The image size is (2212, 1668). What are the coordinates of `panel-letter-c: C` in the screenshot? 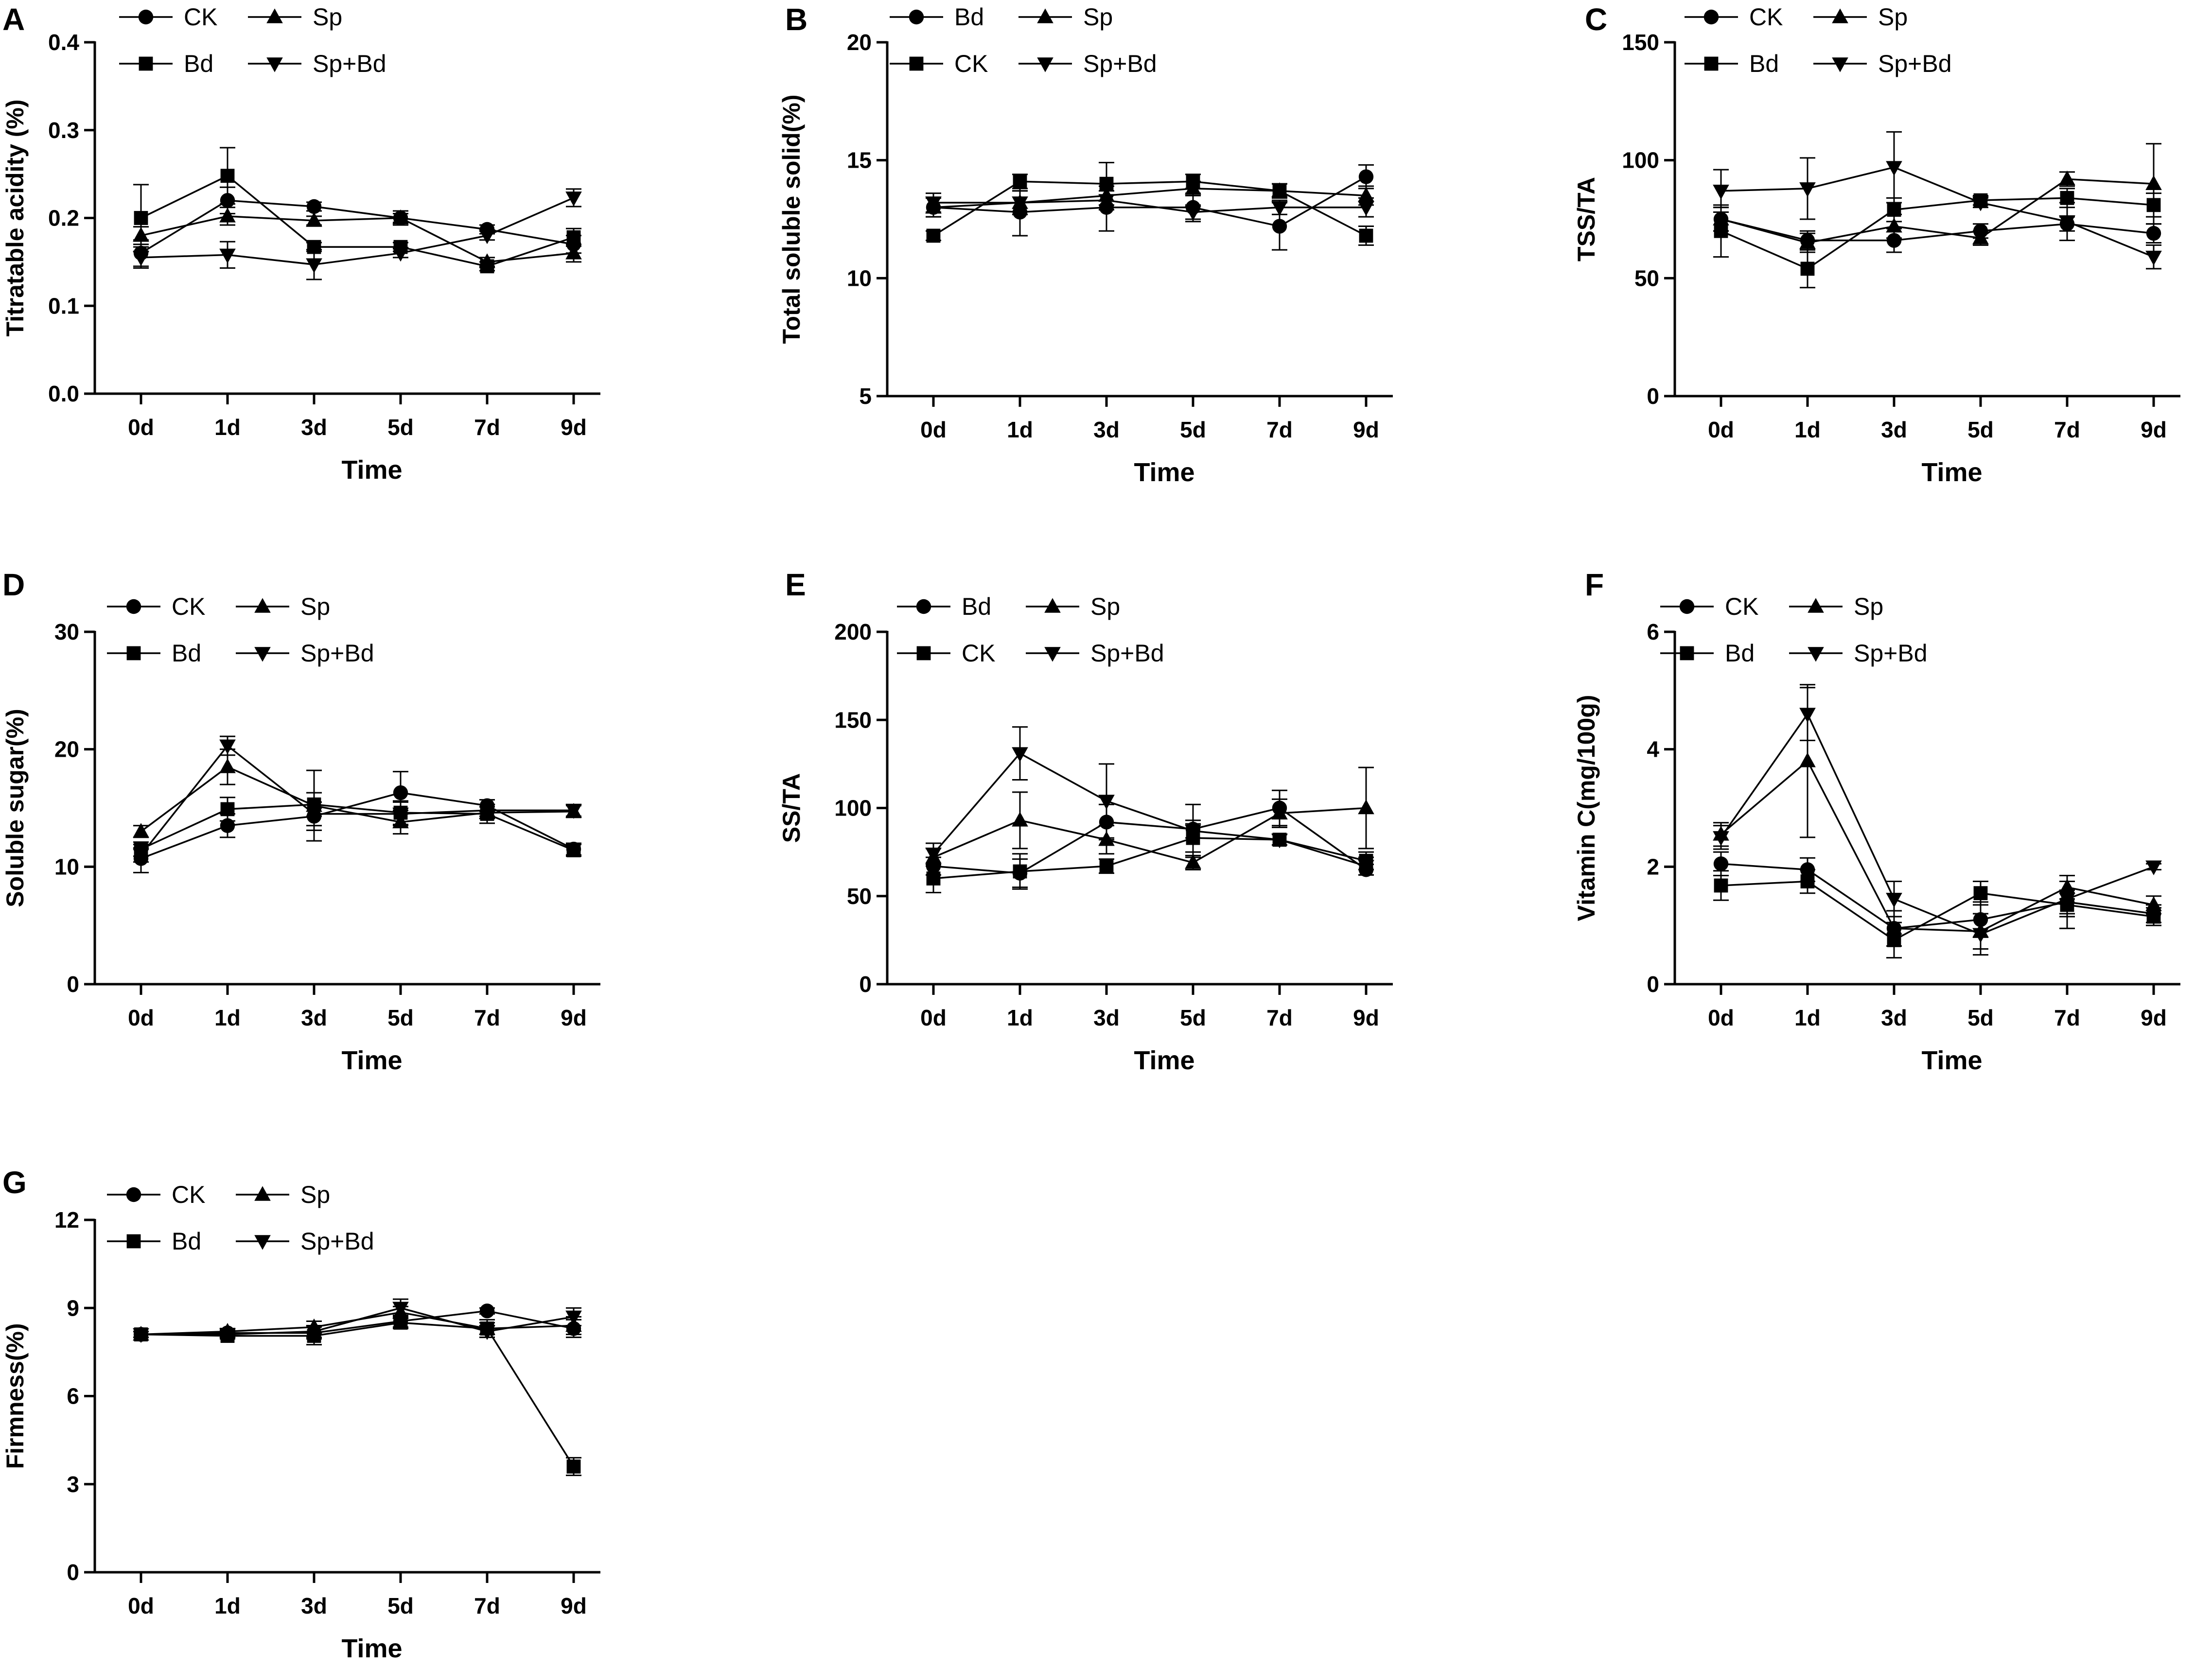 It's located at (1596, 19).